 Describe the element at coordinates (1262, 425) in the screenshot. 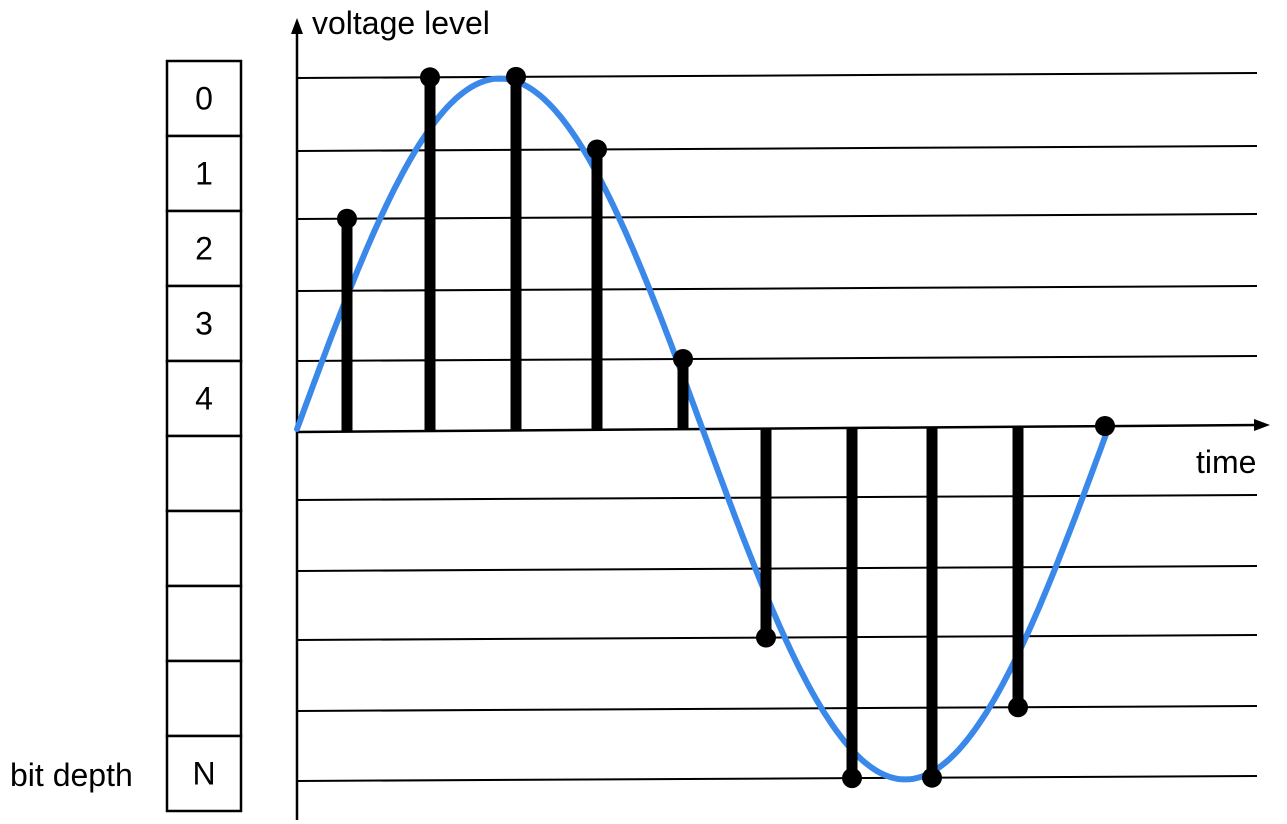

I see `x-axis-arrow-icon` at that location.